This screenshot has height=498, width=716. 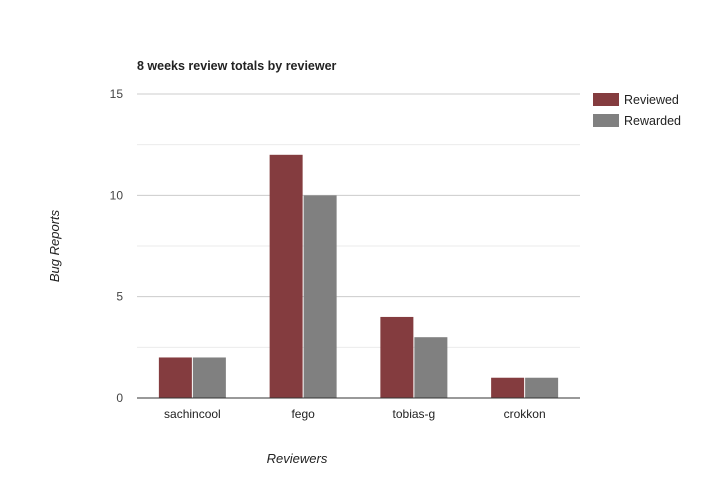 What do you see at coordinates (117, 246) in the screenshot?
I see `y-axis-ticks: 0 5 10 15` at bounding box center [117, 246].